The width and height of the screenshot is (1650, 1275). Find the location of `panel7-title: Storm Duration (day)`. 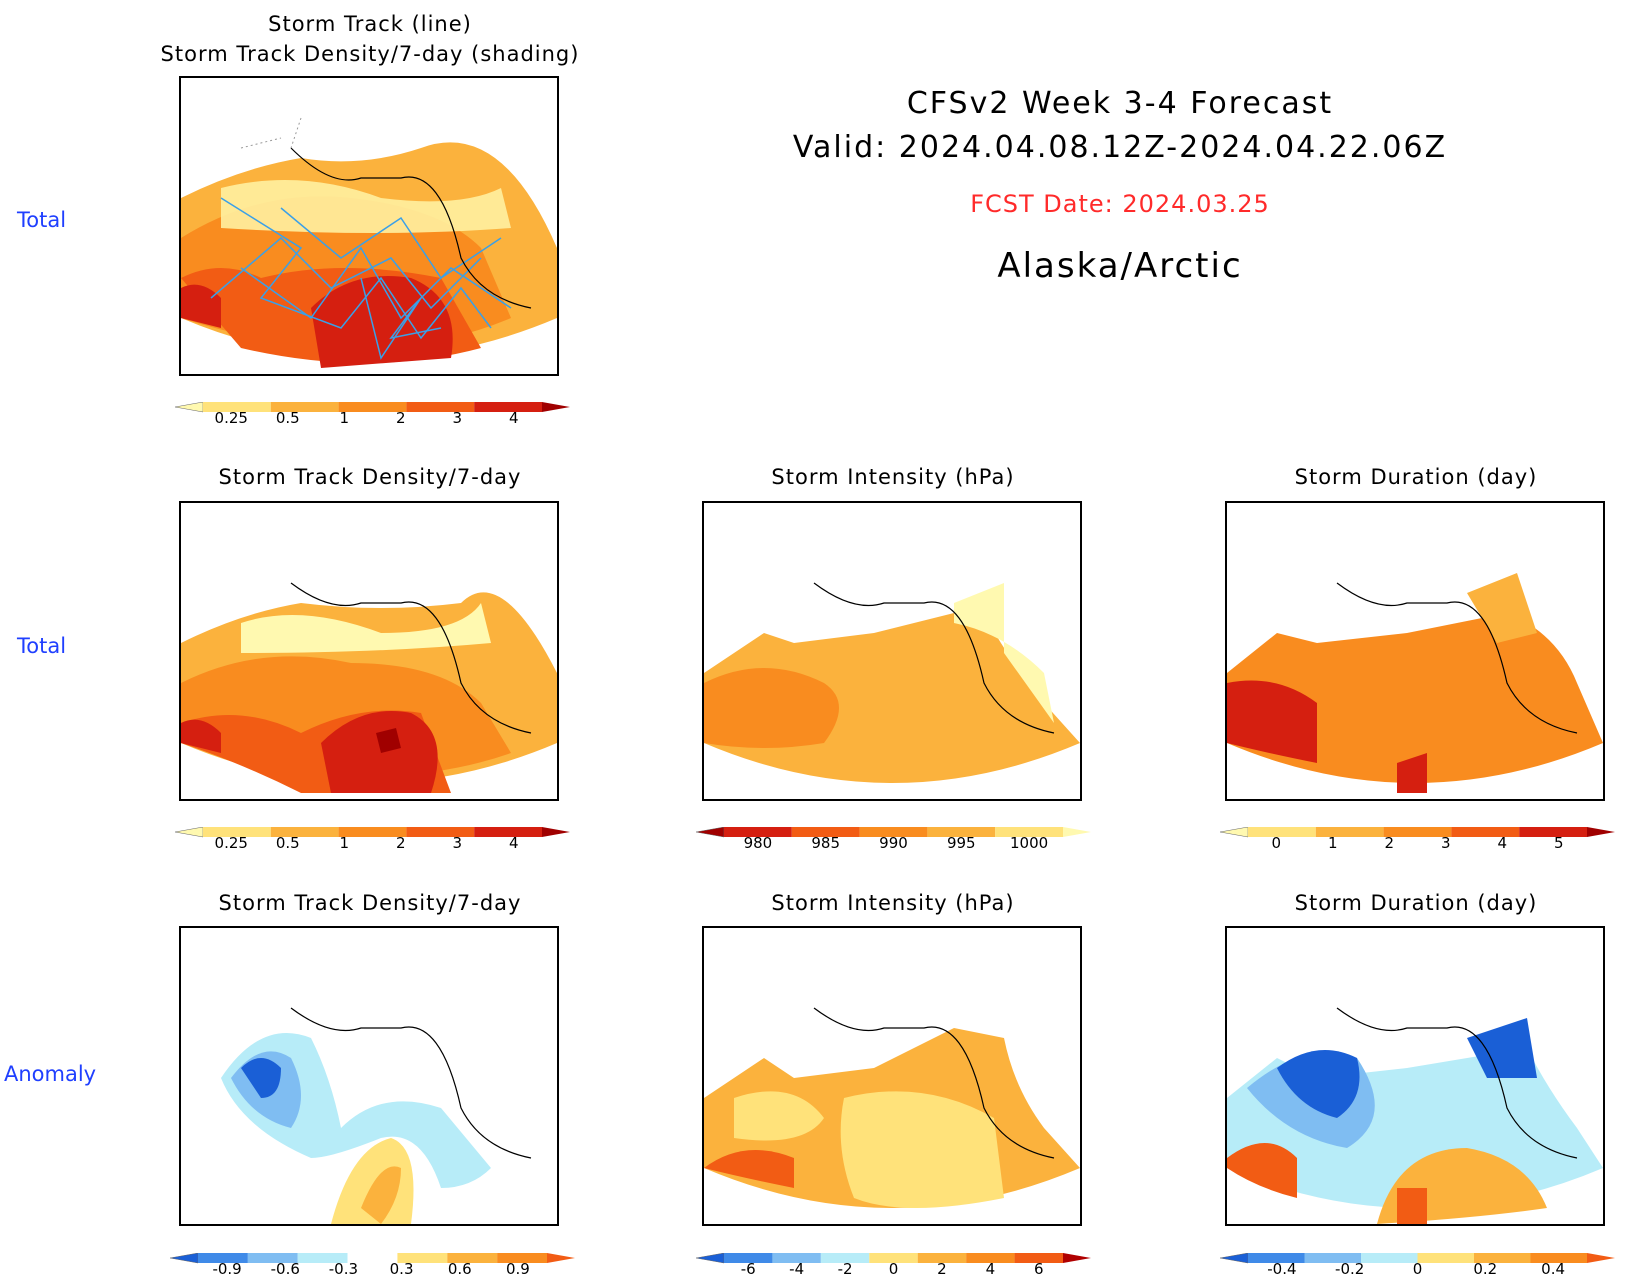

panel7-title: Storm Duration (day) is located at coordinates (1416, 903).